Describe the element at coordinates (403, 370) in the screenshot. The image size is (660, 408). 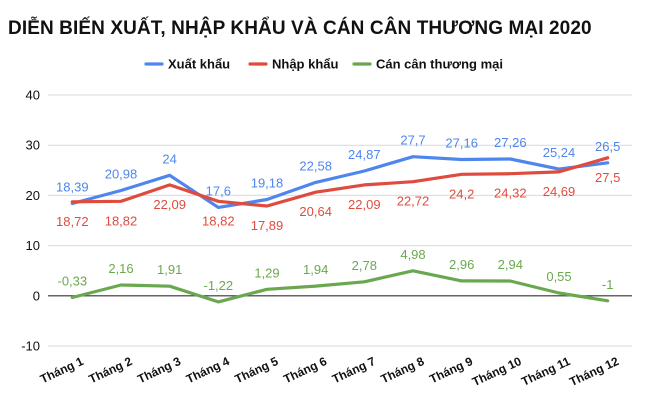
I see `x-tick-label: Tháng 8` at that location.